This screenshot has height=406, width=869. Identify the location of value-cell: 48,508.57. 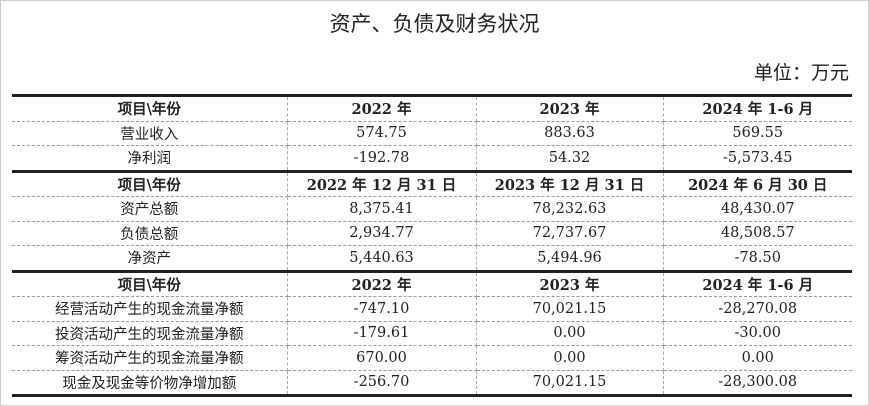
(757, 233).